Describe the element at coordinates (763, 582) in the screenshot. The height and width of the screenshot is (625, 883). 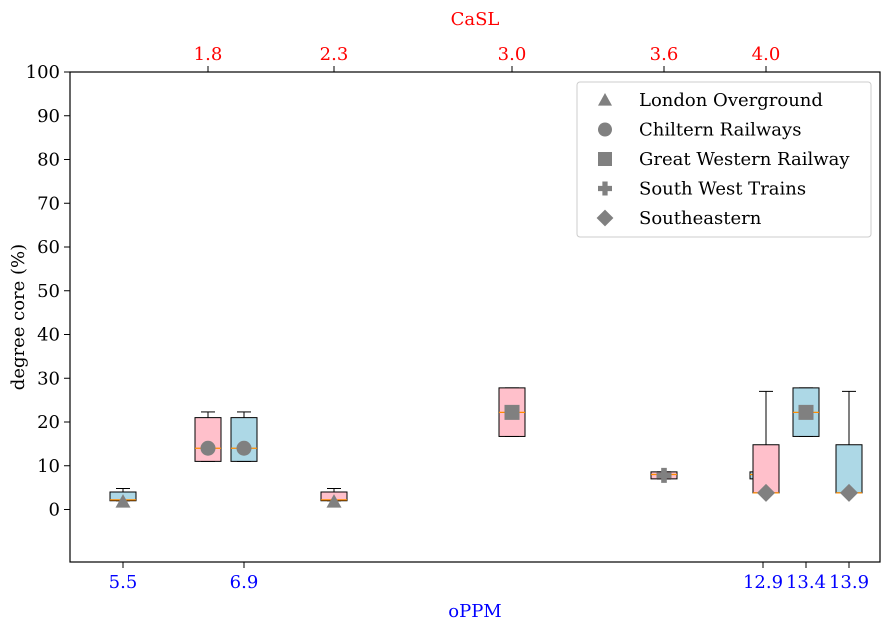
I see `bottom-tick-label: 12.9` at that location.